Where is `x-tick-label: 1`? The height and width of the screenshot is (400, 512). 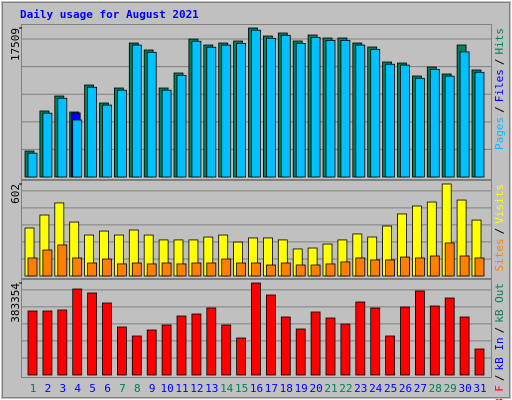
x-tick-label: 1 is located at coordinates (33, 388).